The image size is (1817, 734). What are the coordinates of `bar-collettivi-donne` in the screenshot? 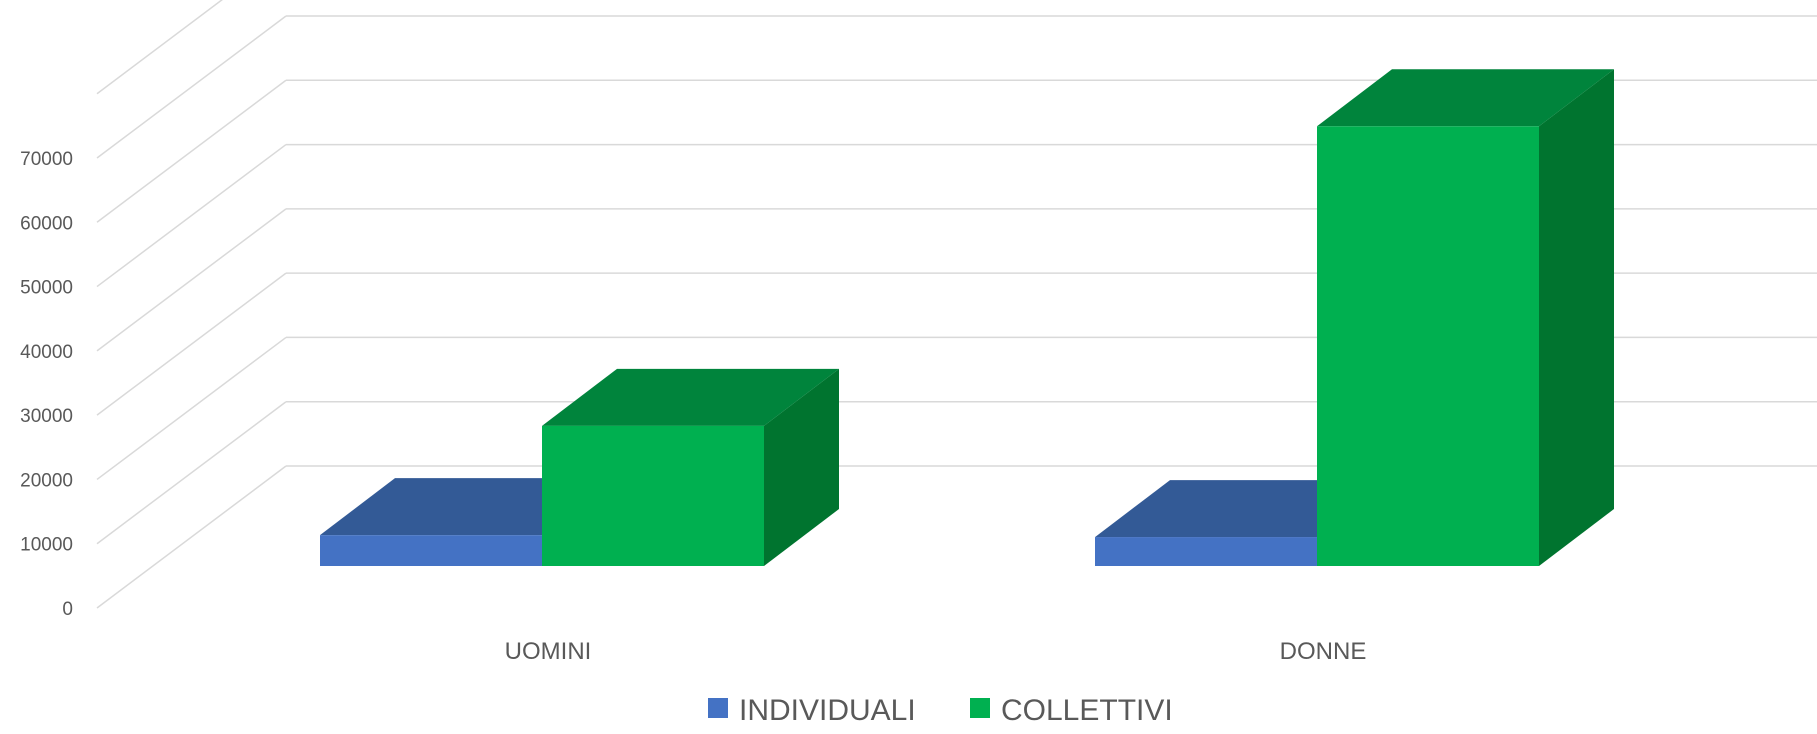 It's located at (1465, 318).